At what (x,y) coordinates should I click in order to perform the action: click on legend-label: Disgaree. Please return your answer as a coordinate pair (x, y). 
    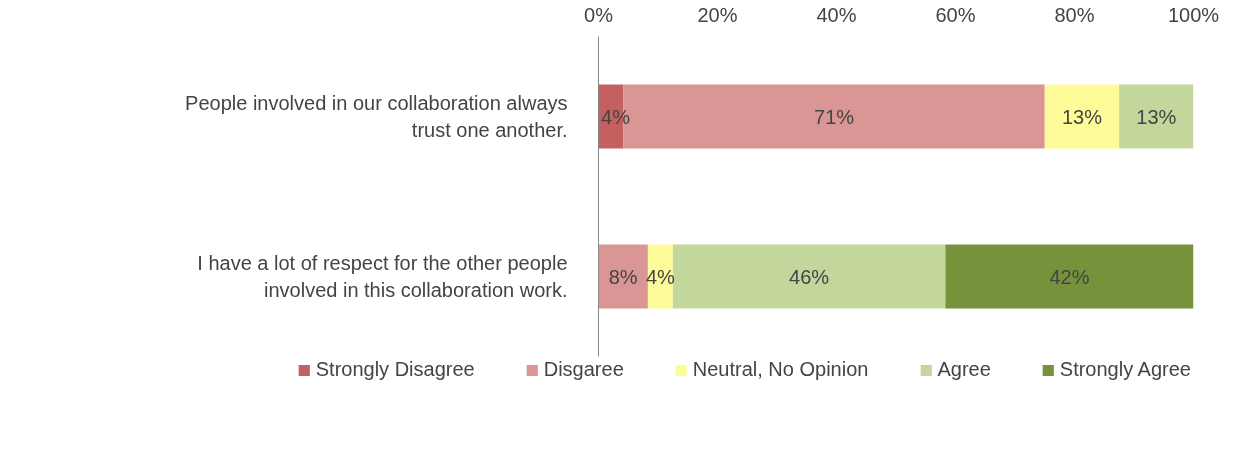
    Looking at the image, I should click on (583, 369).